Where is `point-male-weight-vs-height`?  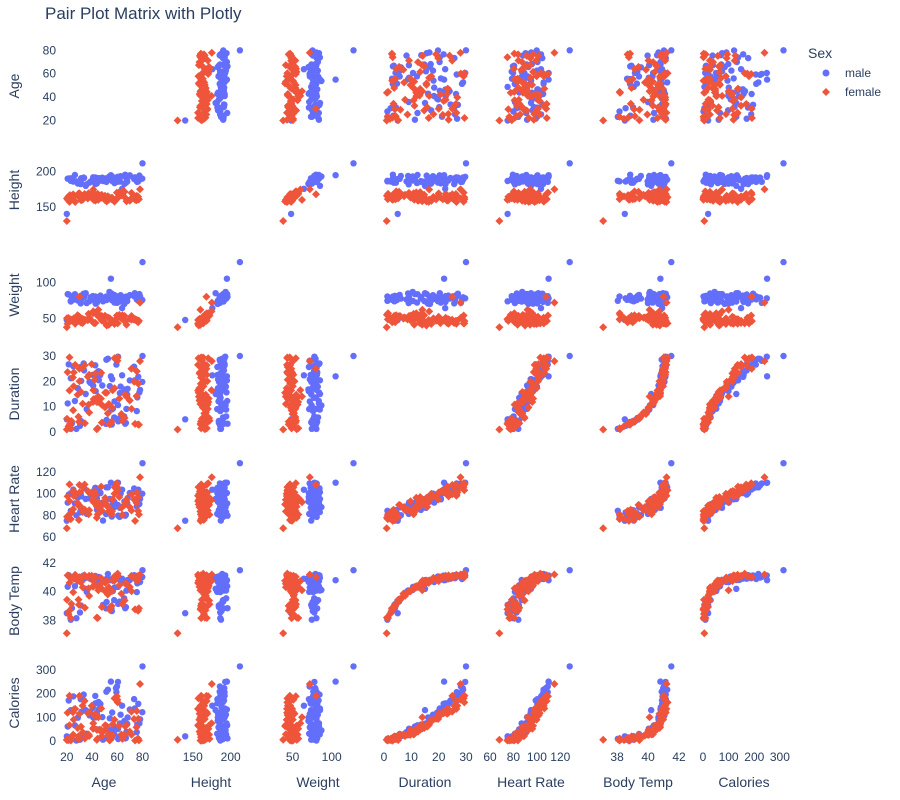 point-male-weight-vs-height is located at coordinates (225, 292).